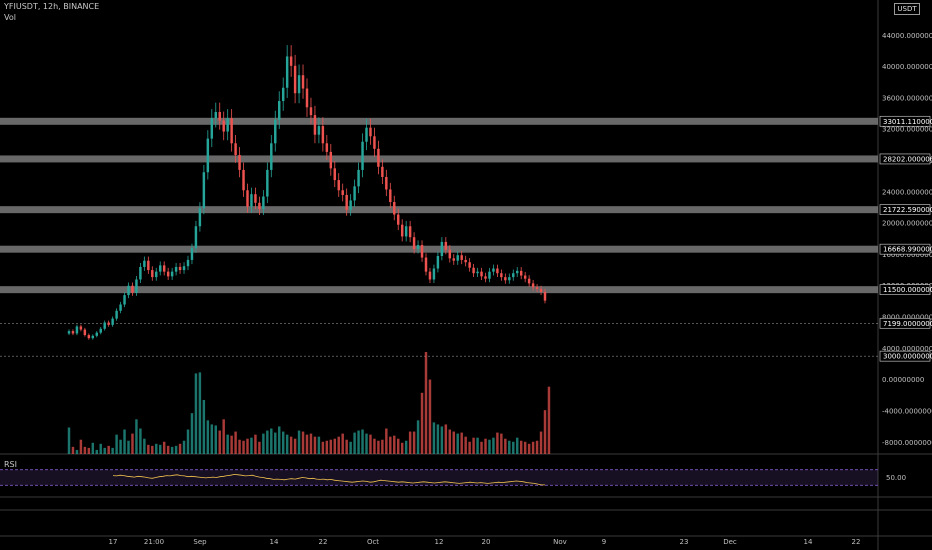 Image resolution: width=932 pixels, height=550 pixels. I want to click on y-tick-label: -8000.00000000, so click(907, 443).